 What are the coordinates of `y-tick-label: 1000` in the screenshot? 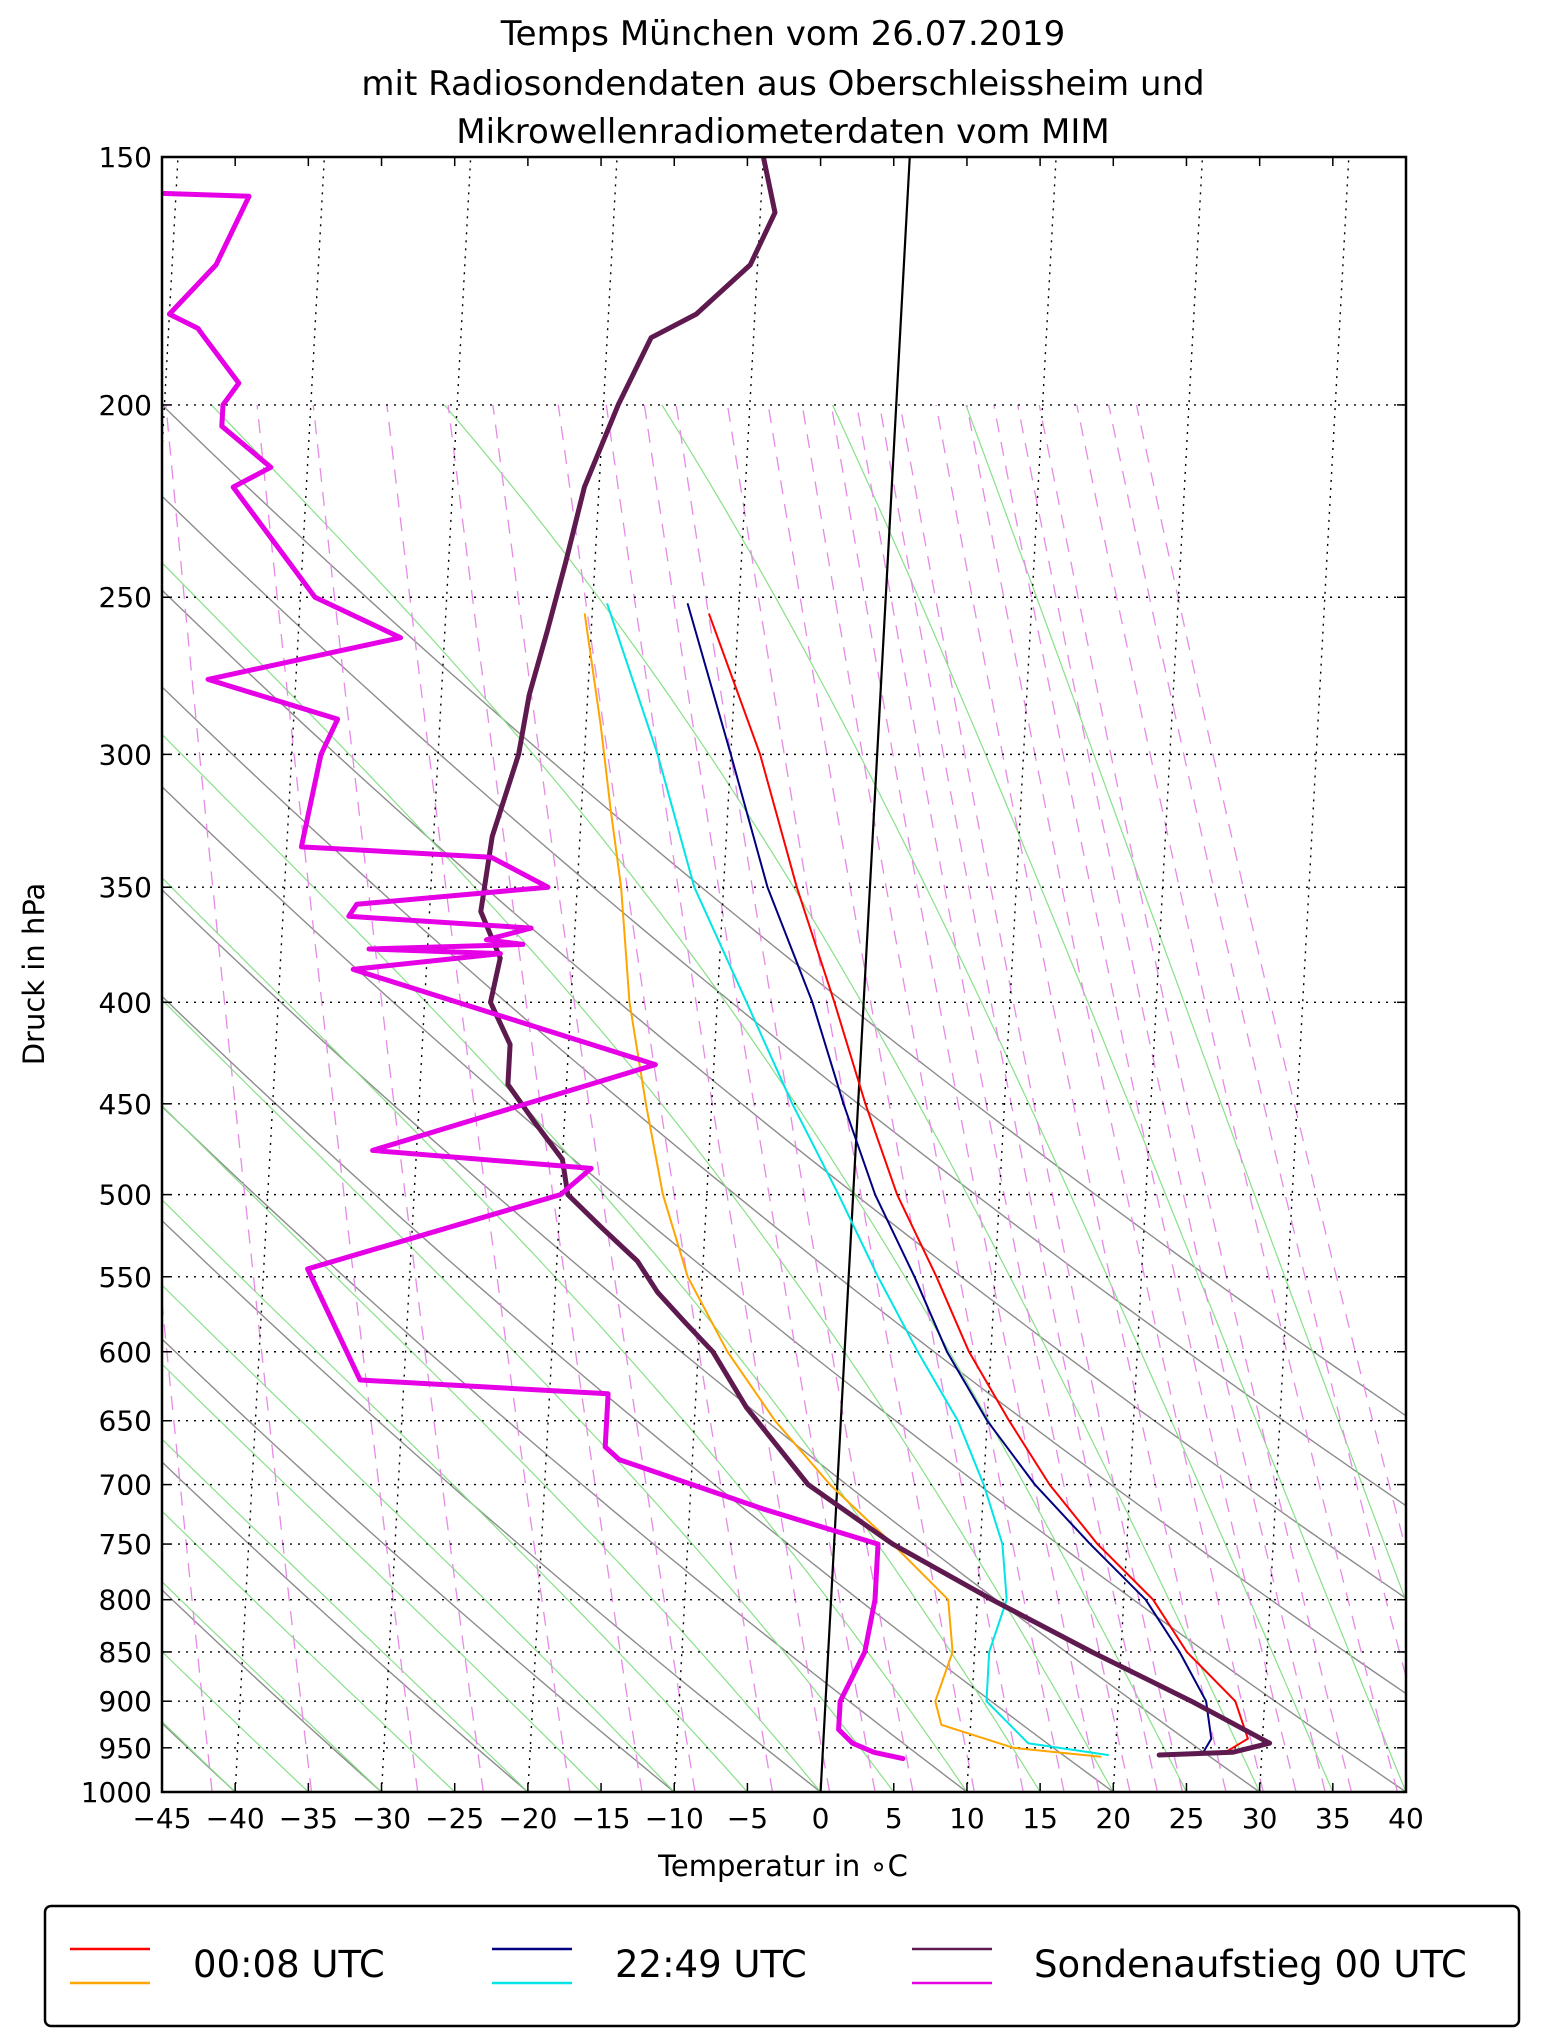 It's located at (116, 1792).